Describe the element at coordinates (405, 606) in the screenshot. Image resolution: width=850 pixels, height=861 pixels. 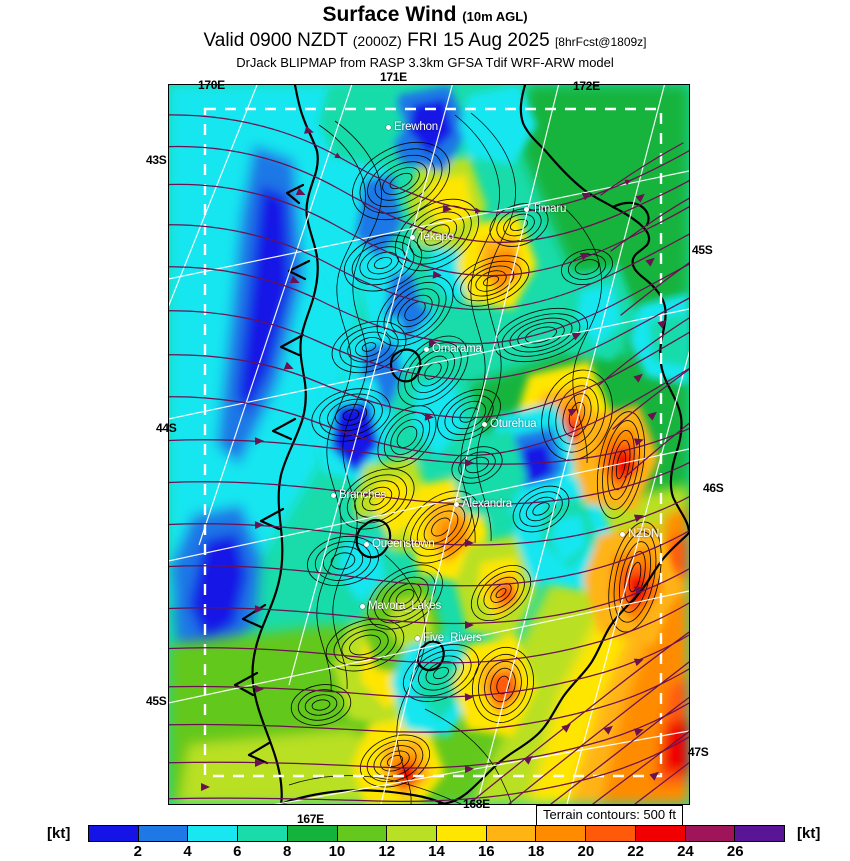
I see `place-name: Mavora_Lakes` at that location.